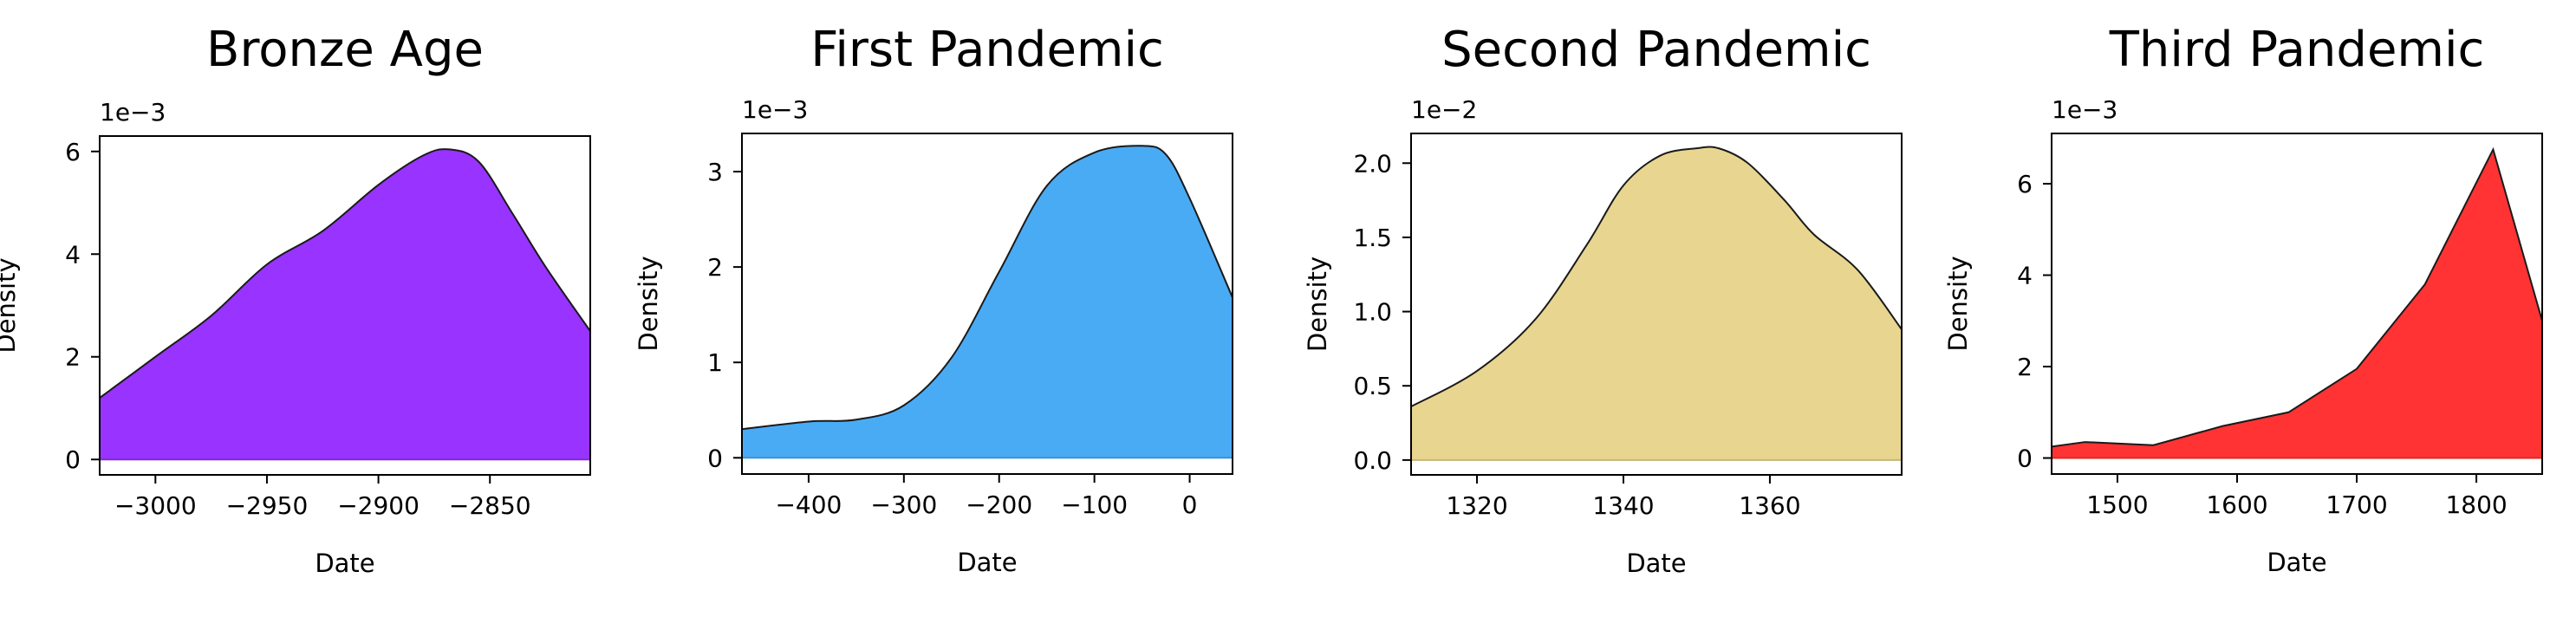 The width and height of the screenshot is (2576, 617). Describe the element at coordinates (808, 505) in the screenshot. I see `x-tick-label: −400` at that location.